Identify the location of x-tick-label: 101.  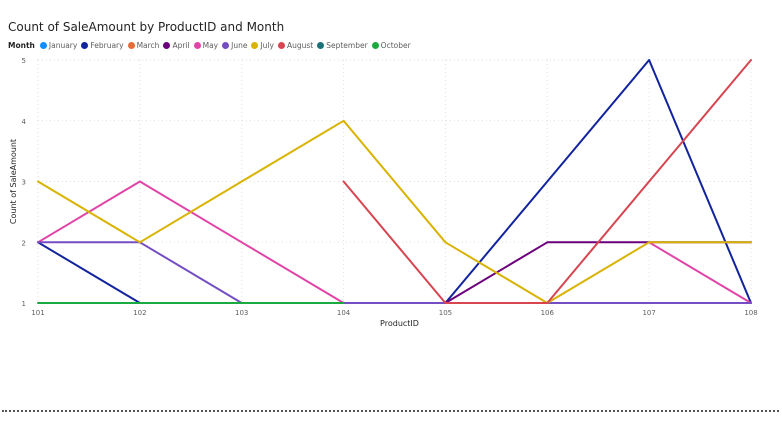
(37, 313).